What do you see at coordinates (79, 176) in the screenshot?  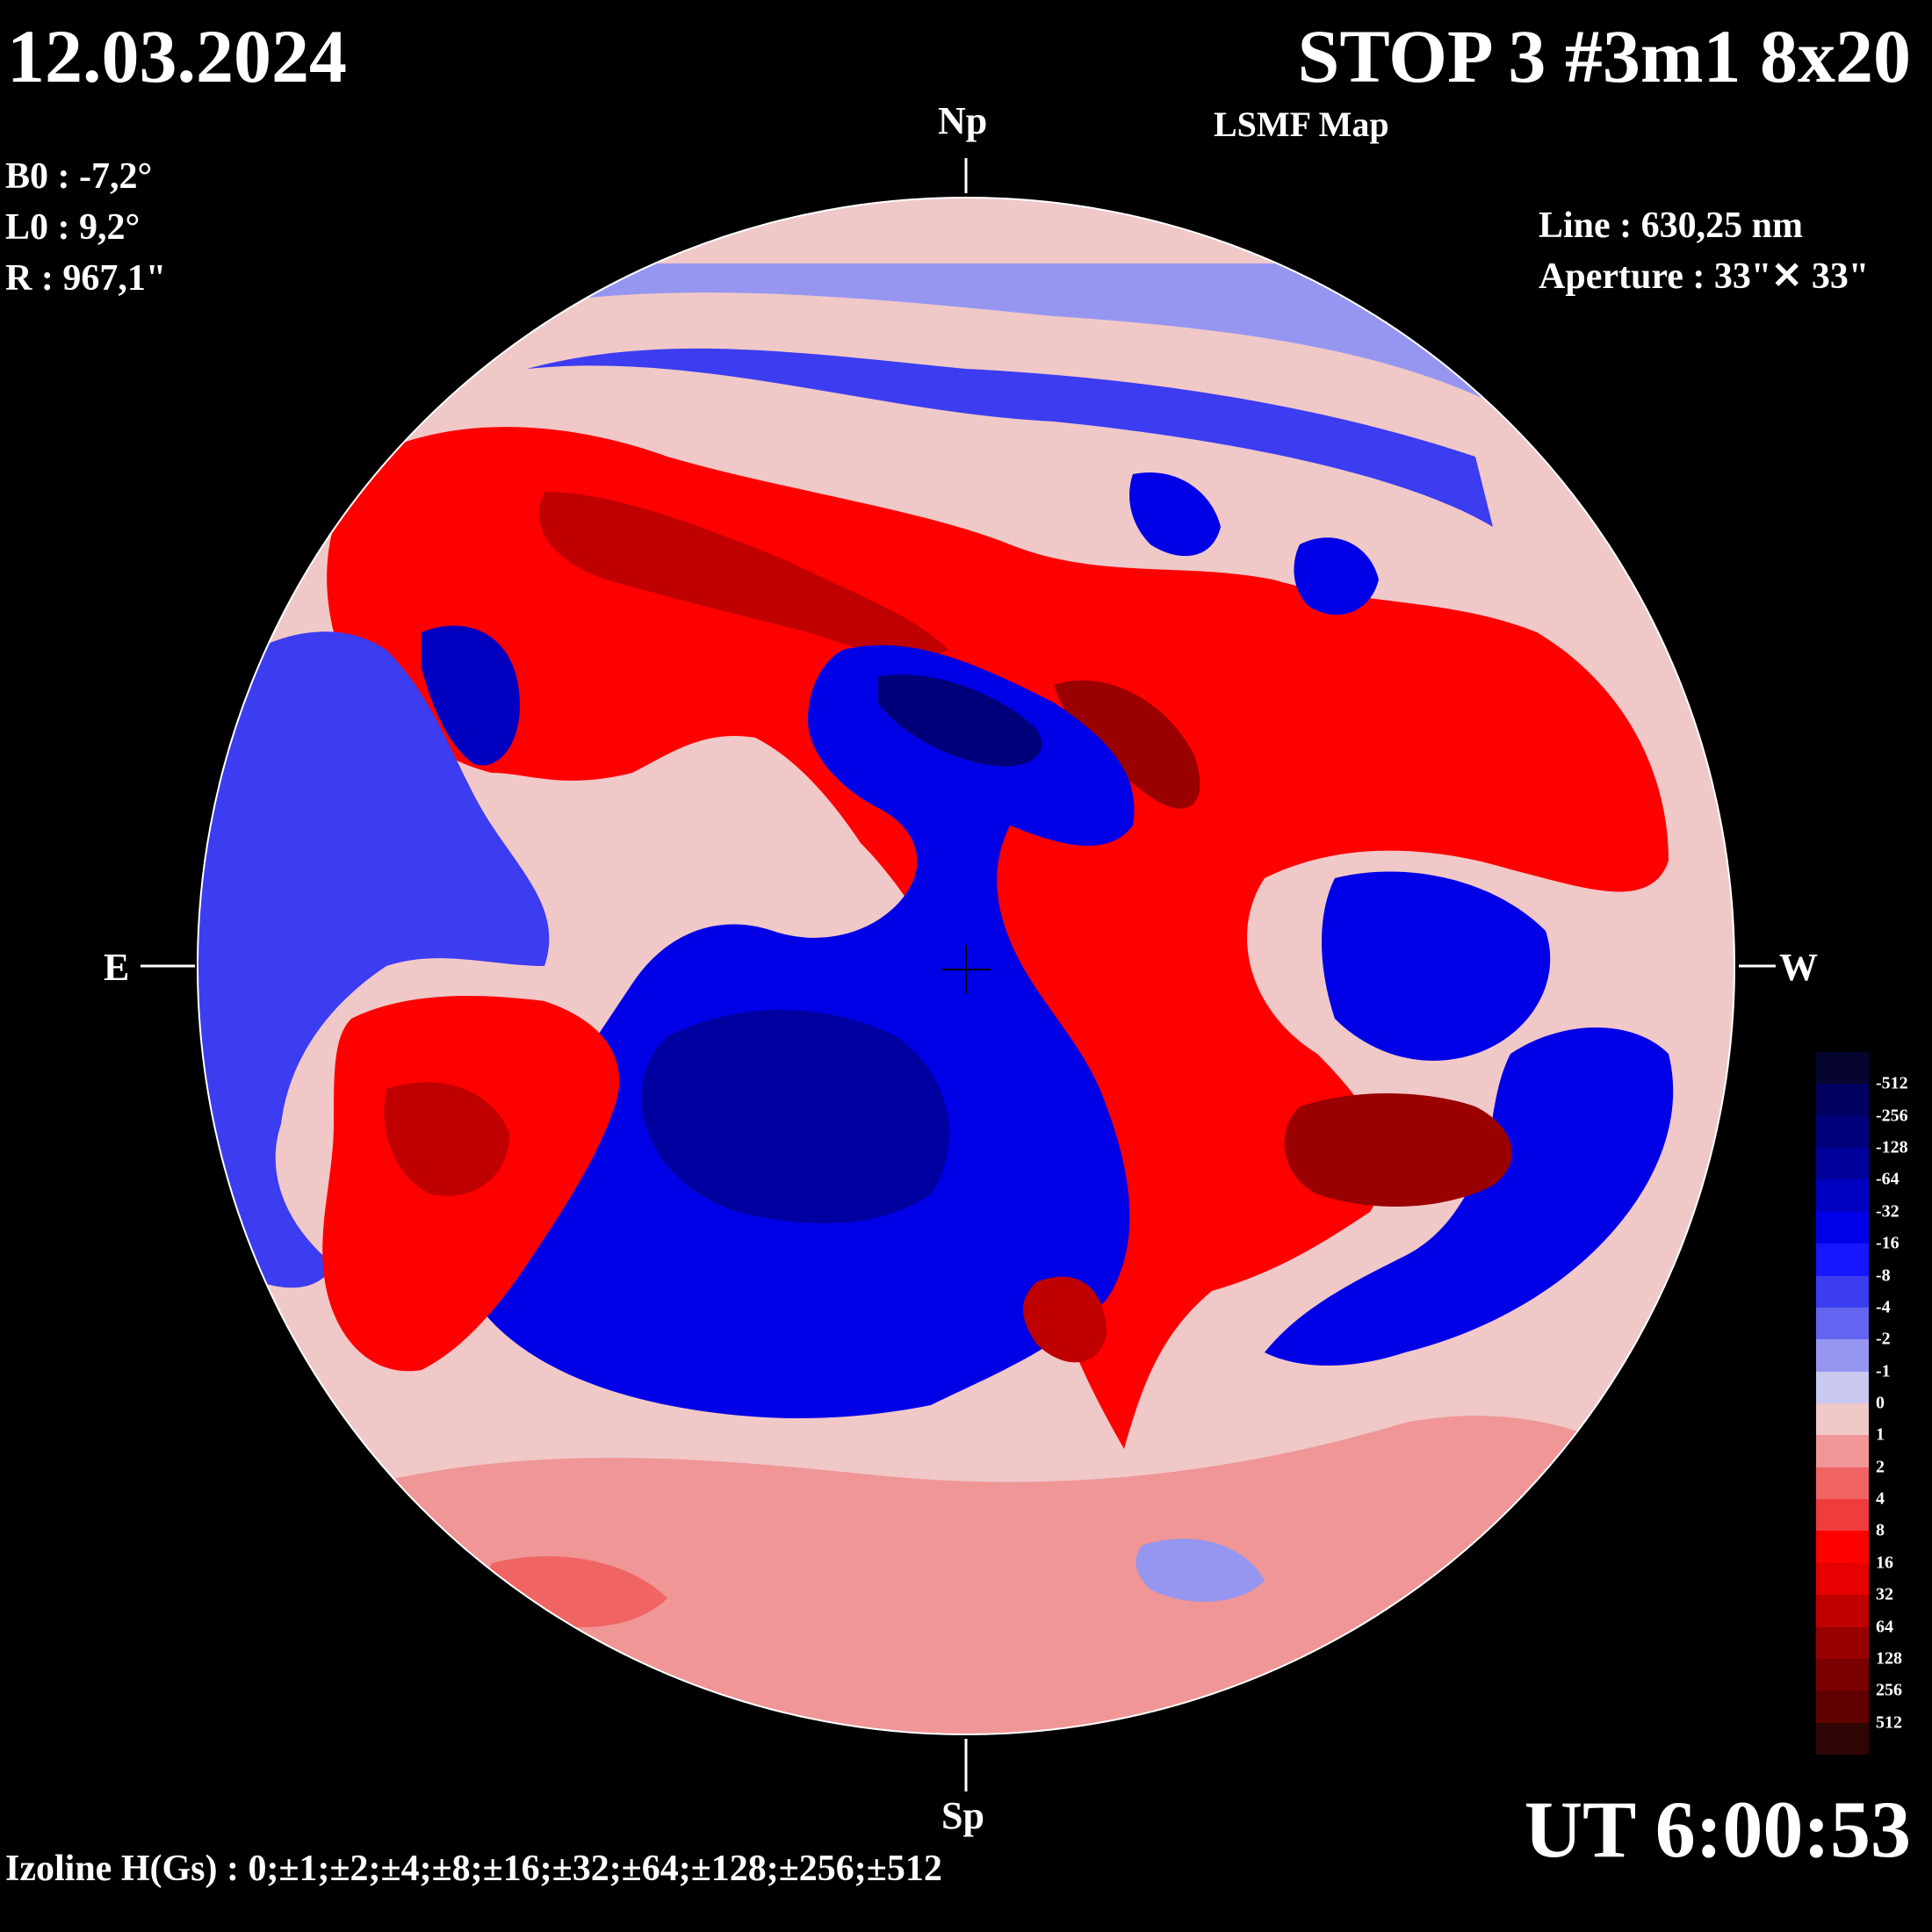 I see `b0-param: B0 : -7,2°` at bounding box center [79, 176].